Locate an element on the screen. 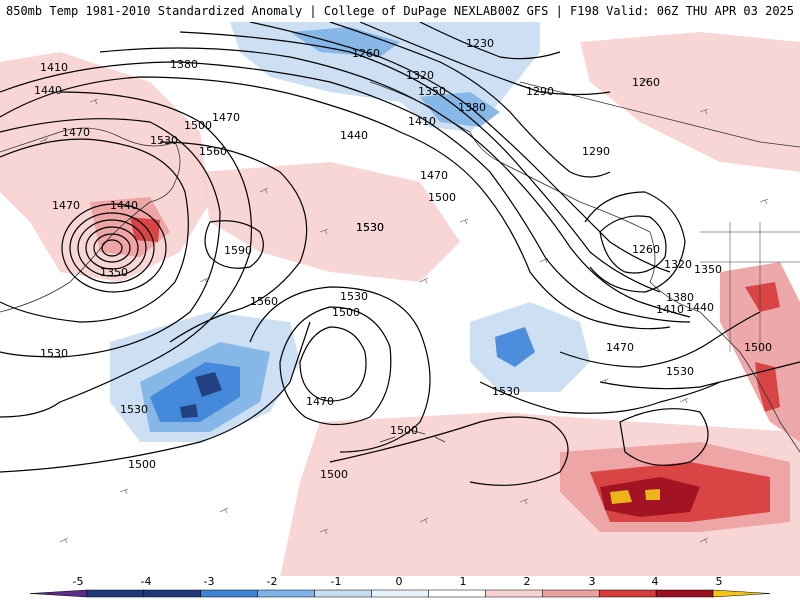  contour-1500-southeast is located at coordinates (449, 451).